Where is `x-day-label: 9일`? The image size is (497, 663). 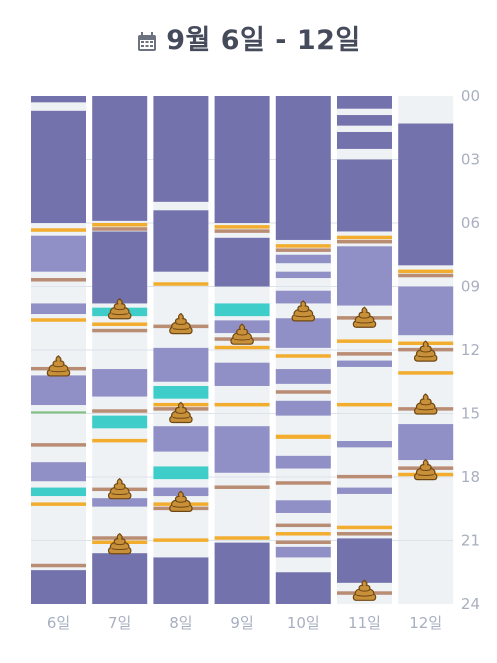
x-day-label: 9일 is located at coordinates (241, 623).